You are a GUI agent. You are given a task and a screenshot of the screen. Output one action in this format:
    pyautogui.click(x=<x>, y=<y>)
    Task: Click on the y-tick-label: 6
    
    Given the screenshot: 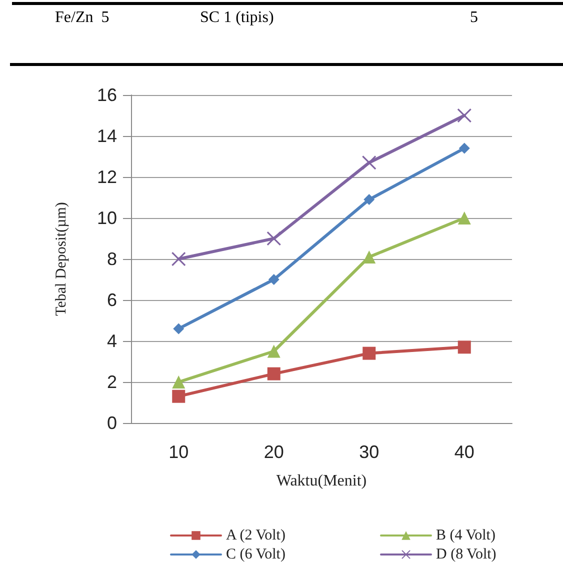 What is the action you would take?
    pyautogui.click(x=111, y=300)
    